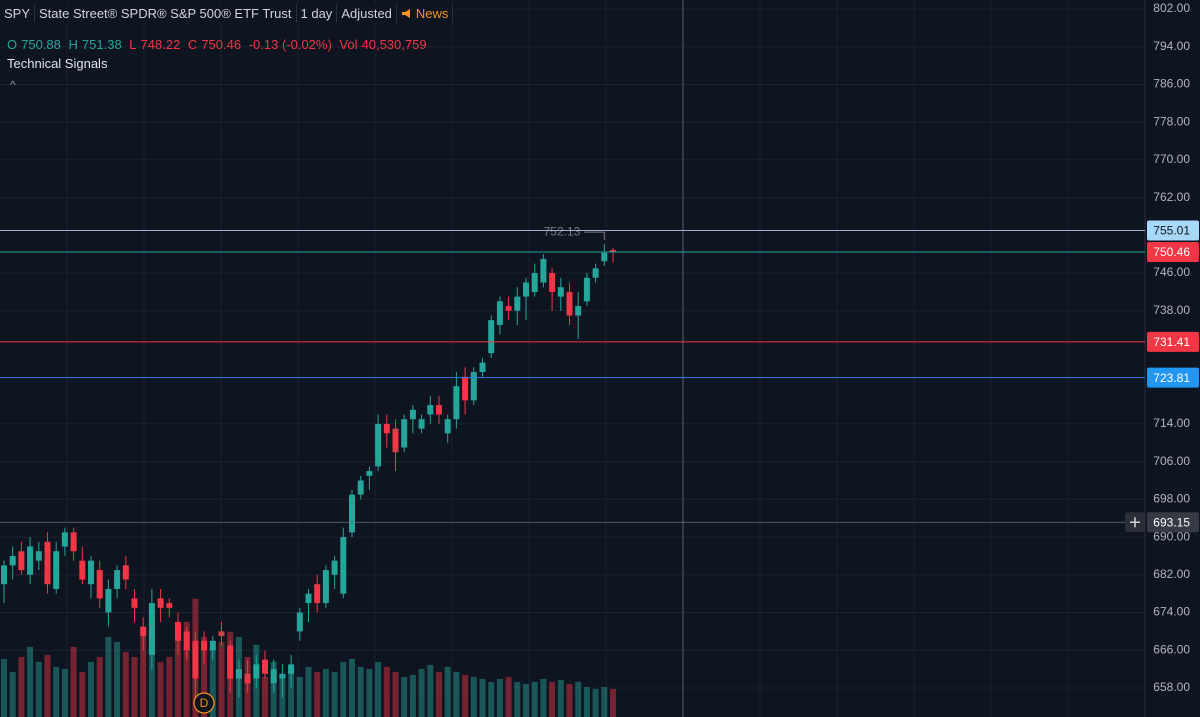  I want to click on technical-signals: Technical Signals, so click(57, 63).